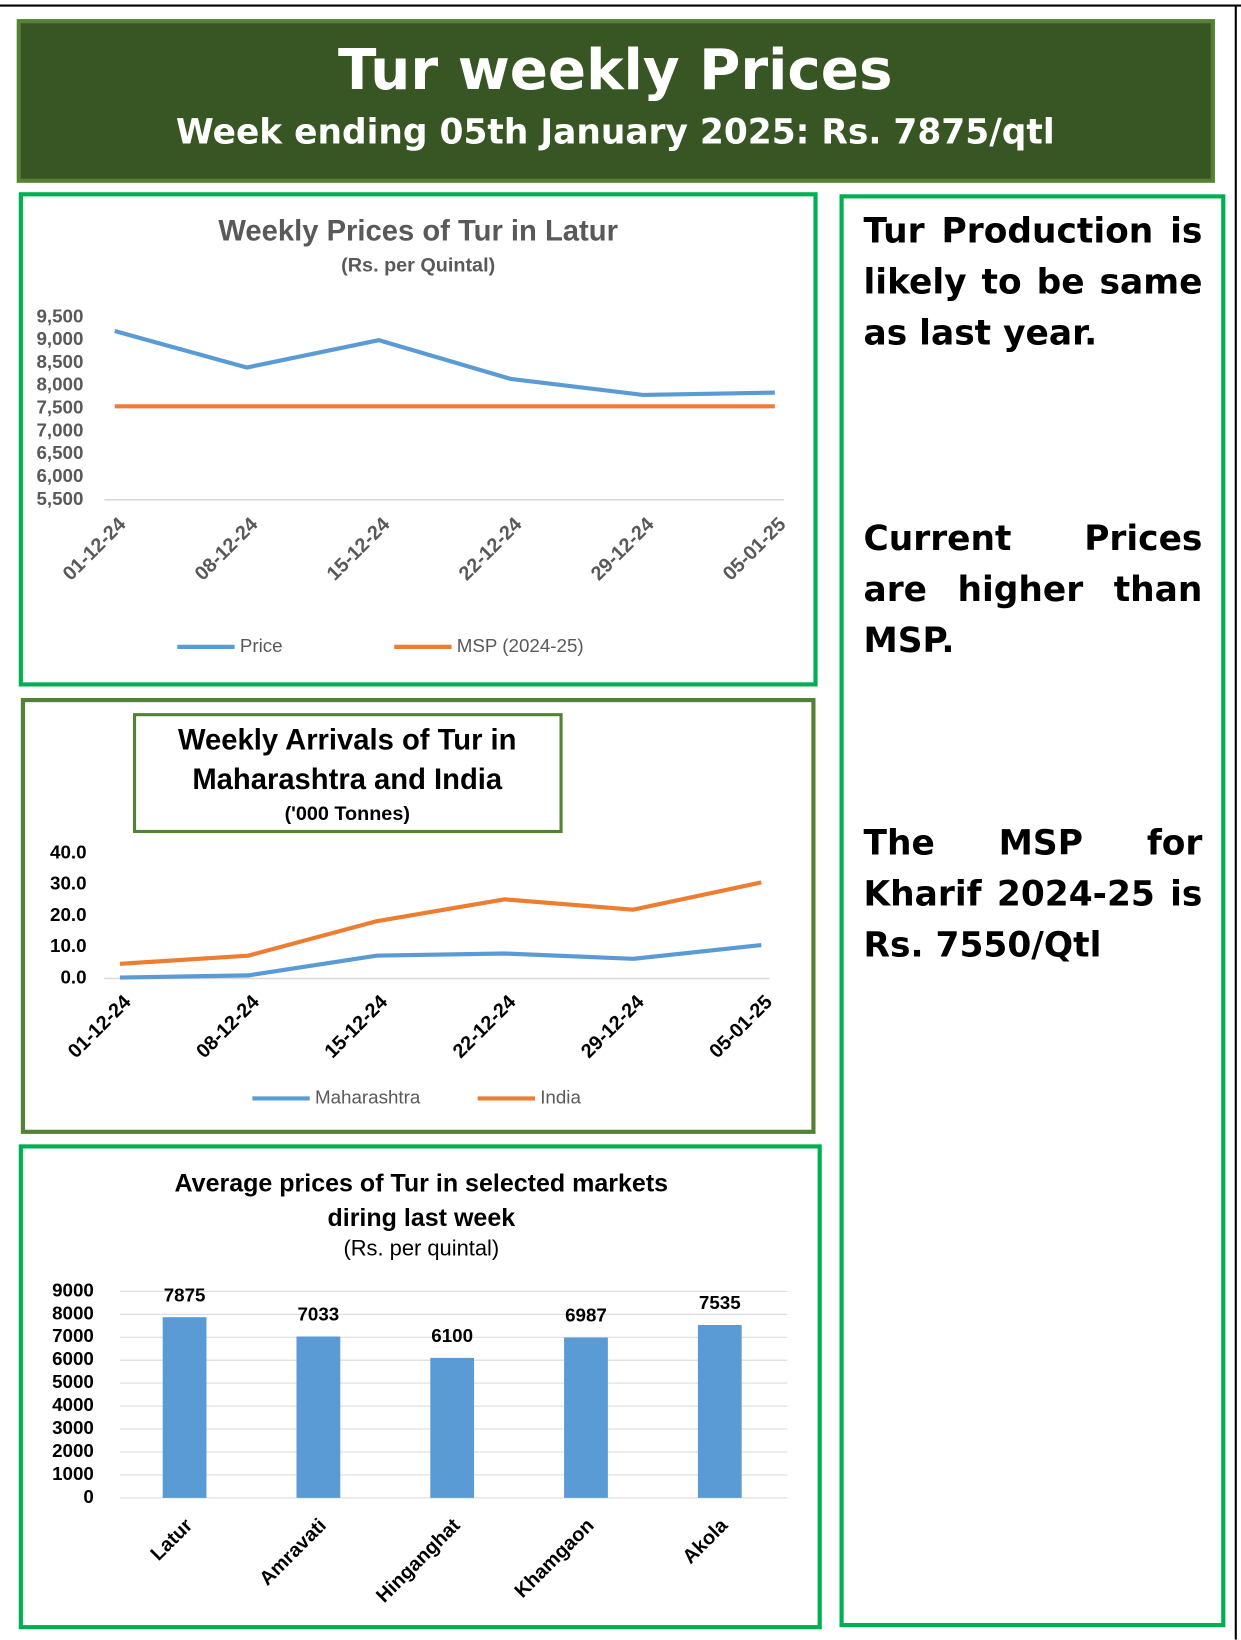 This screenshot has width=1241, height=1640. Describe the element at coordinates (418, 232) in the screenshot. I see `chart-title: Weekly Prices of Tur in Latur` at that location.